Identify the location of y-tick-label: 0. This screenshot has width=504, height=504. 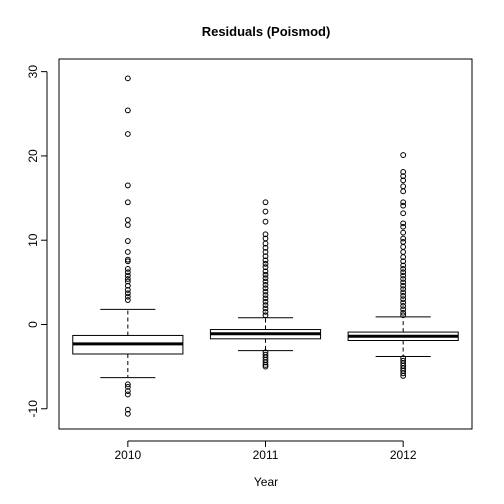
(33, 324).